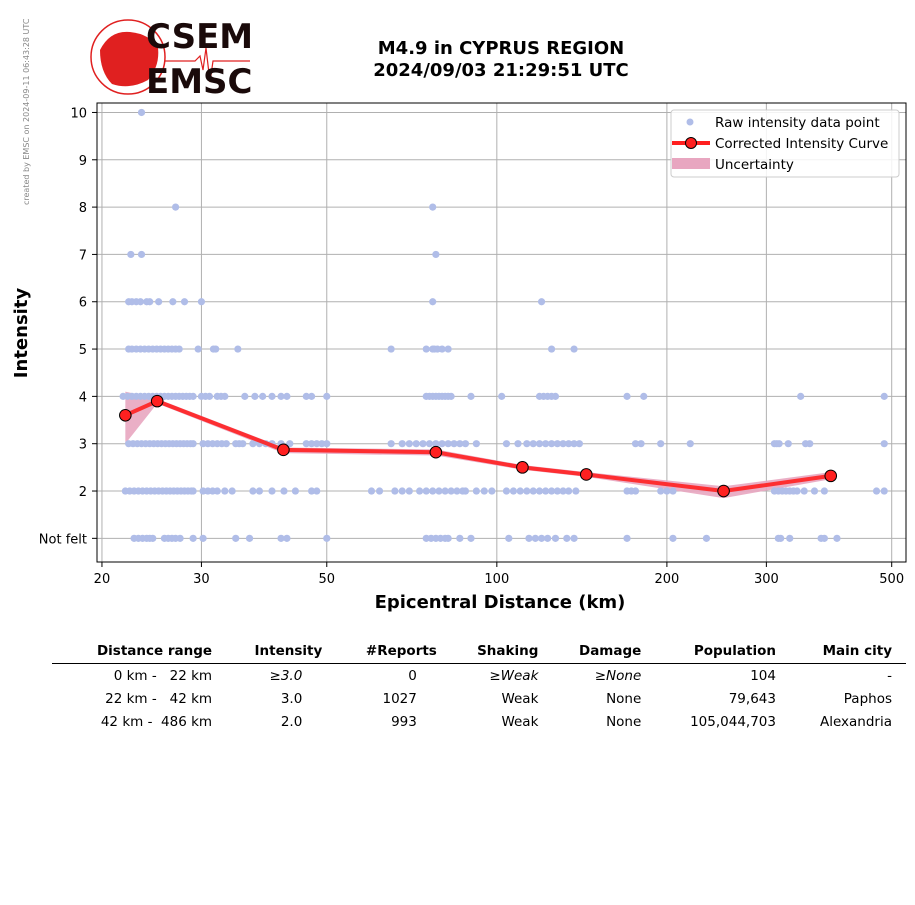 The width and height of the screenshot is (915, 905). Describe the element at coordinates (691, 163) in the screenshot. I see `legend-uncertainty-swatch` at that location.